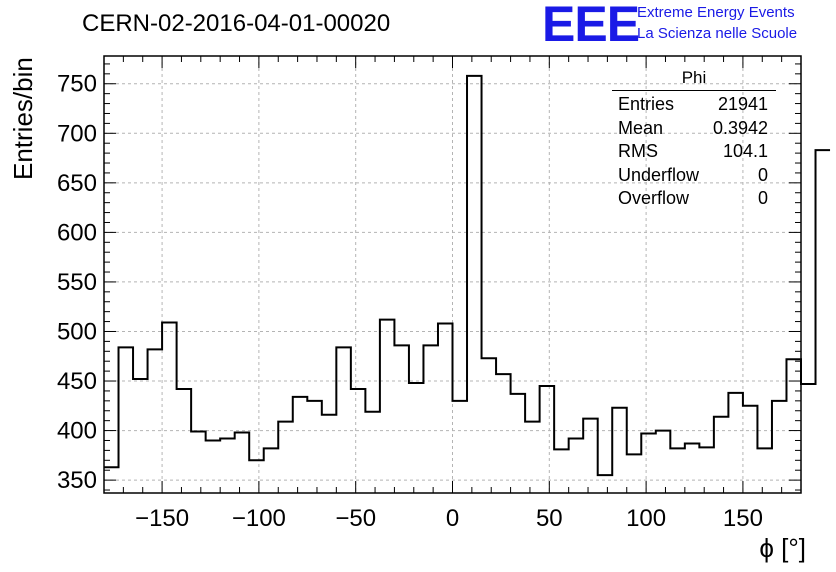 The height and width of the screenshot is (572, 836). Describe the element at coordinates (23, 118) in the screenshot. I see `y-axis-label: Entries/bin` at that location.